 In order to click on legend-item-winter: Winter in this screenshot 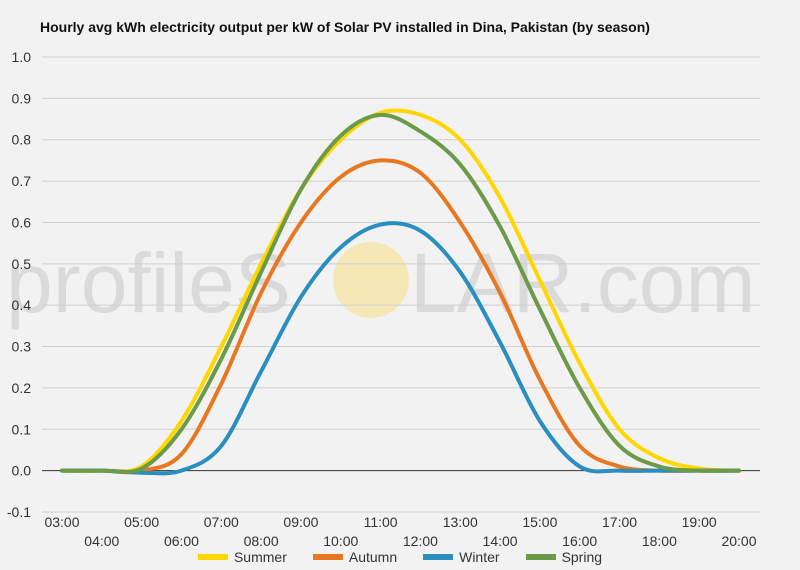, I will do `click(461, 557)`.